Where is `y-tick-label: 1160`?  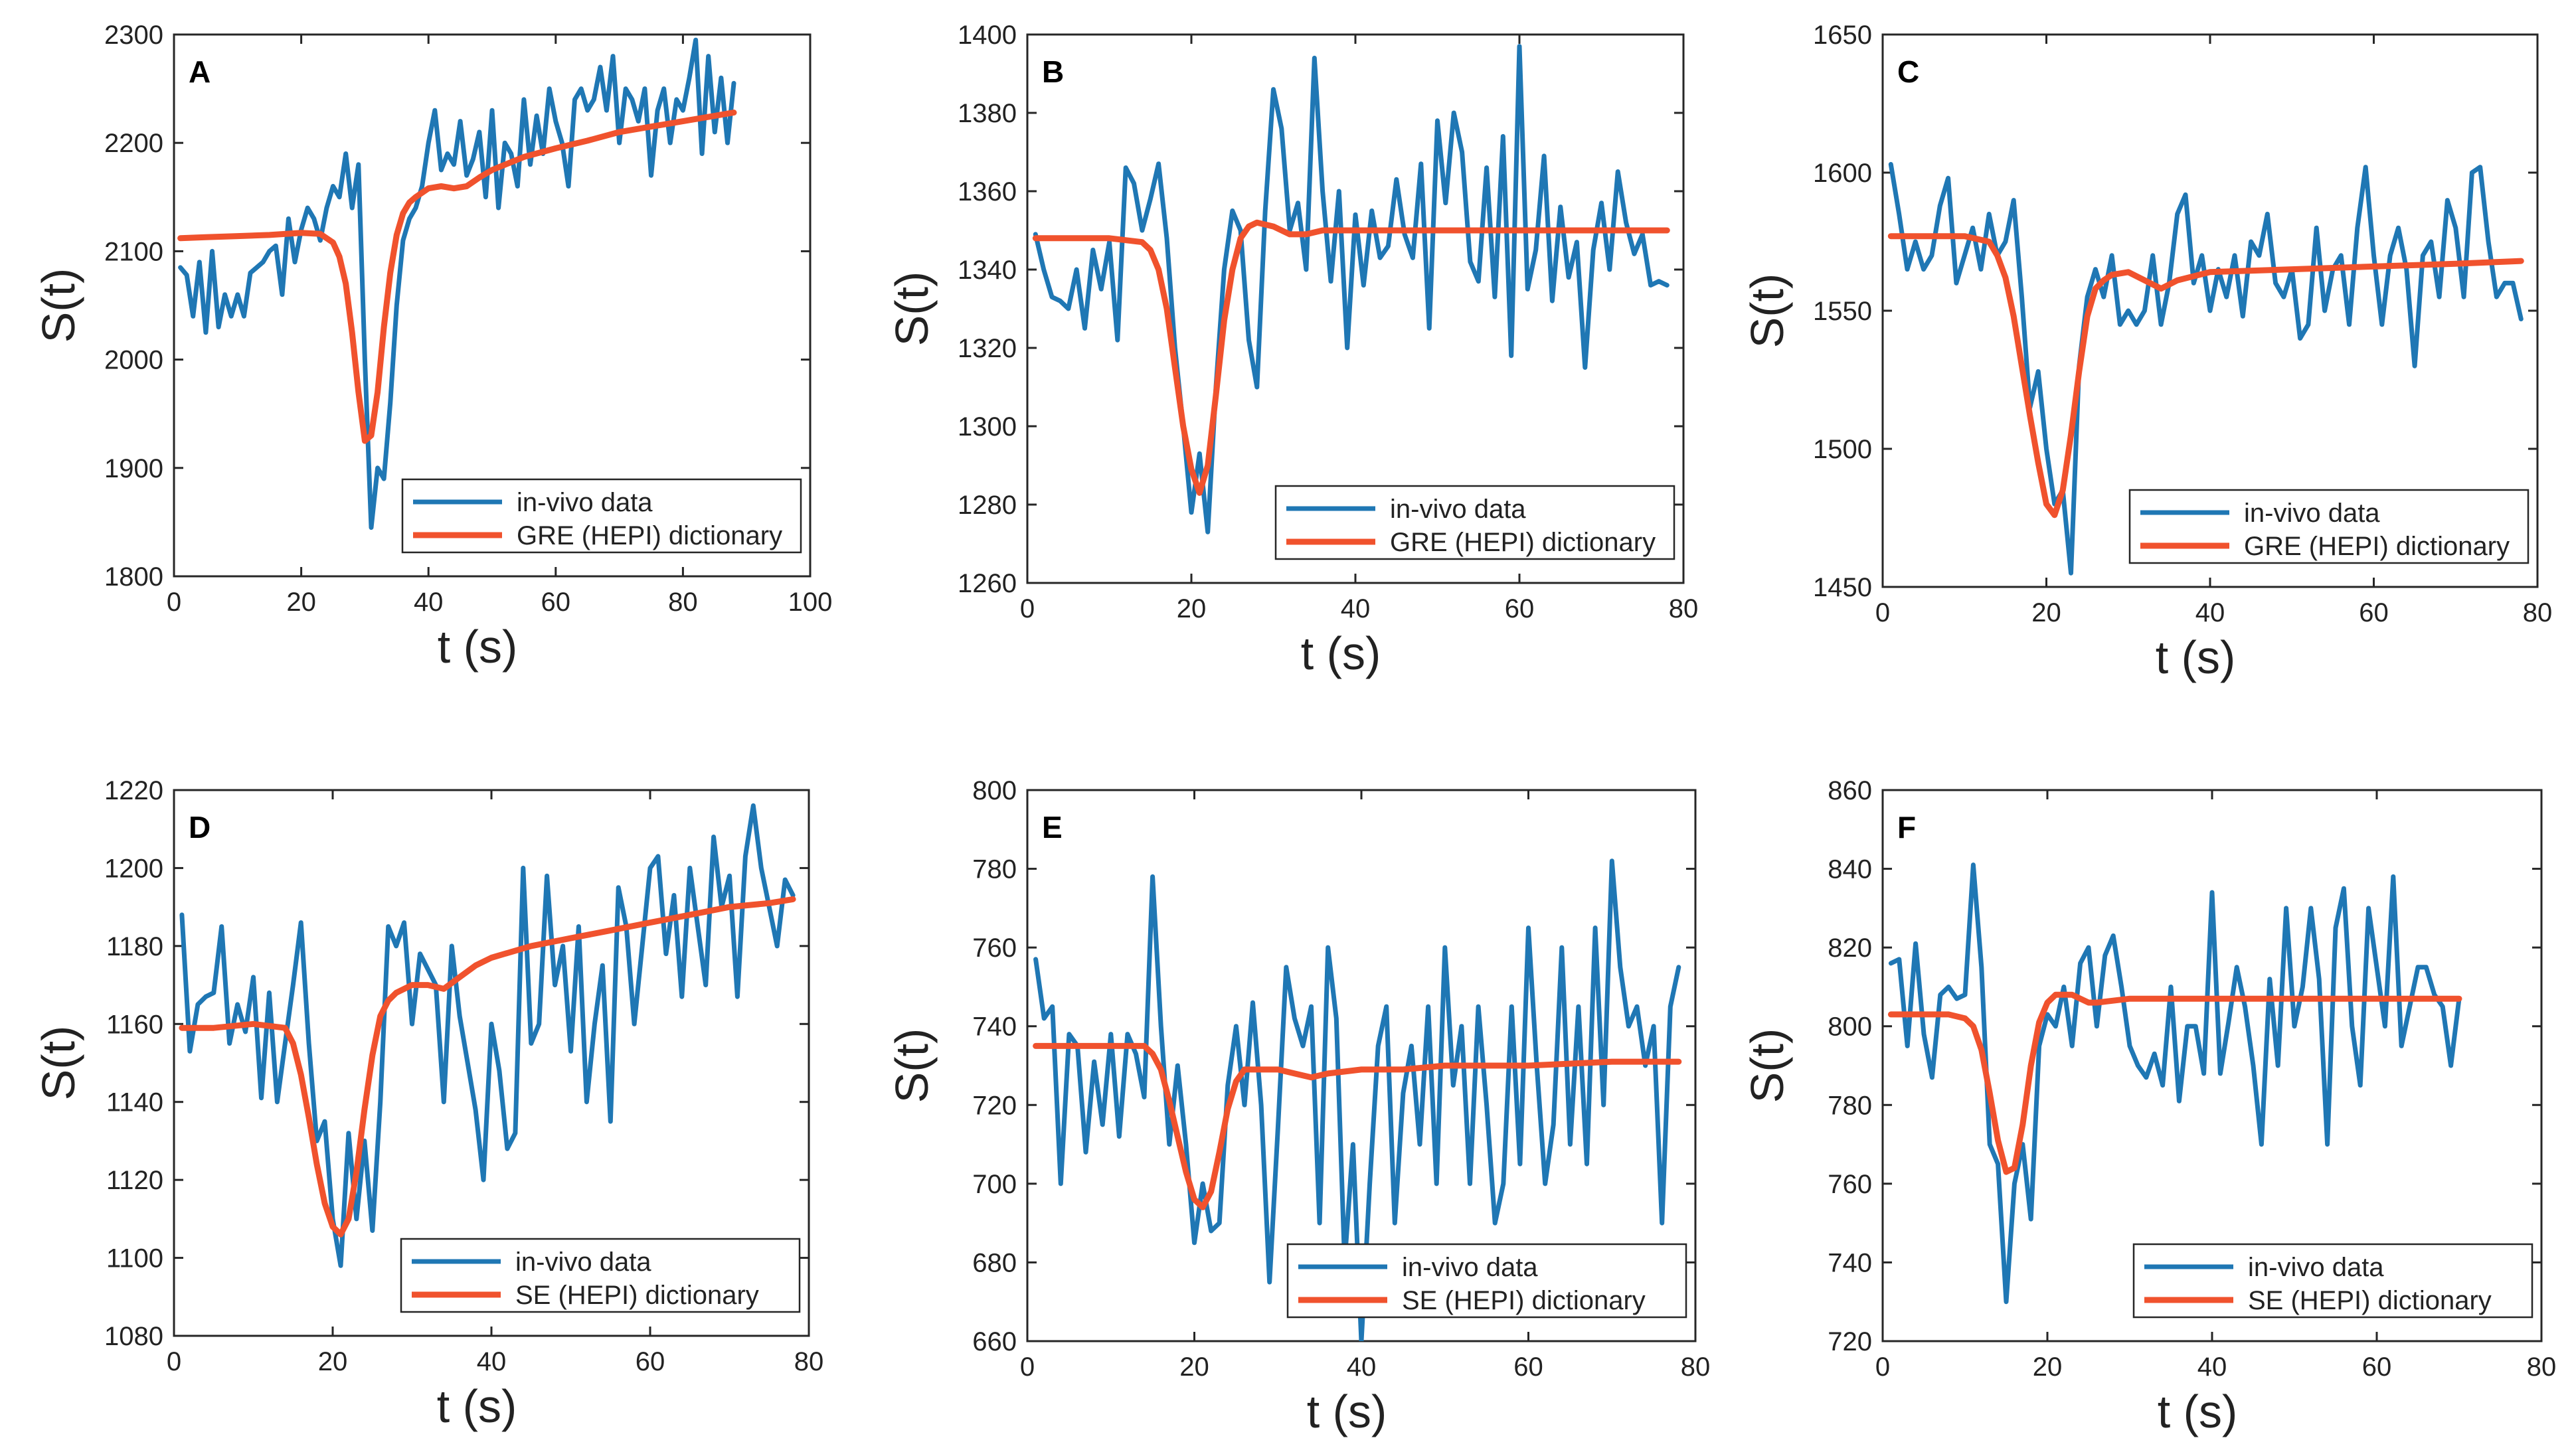
y-tick-label: 1160 is located at coordinates (134, 1024).